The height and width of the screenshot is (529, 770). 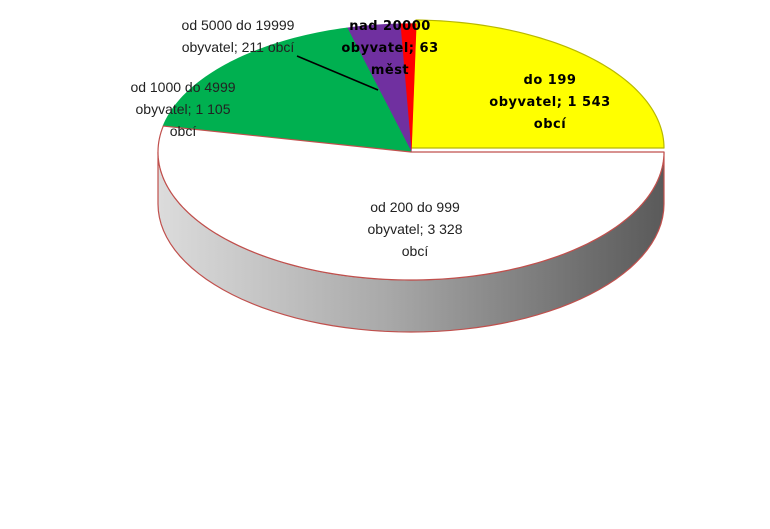 What do you see at coordinates (415, 229) in the screenshot?
I see `data-label-s999: od 200 do 999 obyvatel; 3 328 obcí` at bounding box center [415, 229].